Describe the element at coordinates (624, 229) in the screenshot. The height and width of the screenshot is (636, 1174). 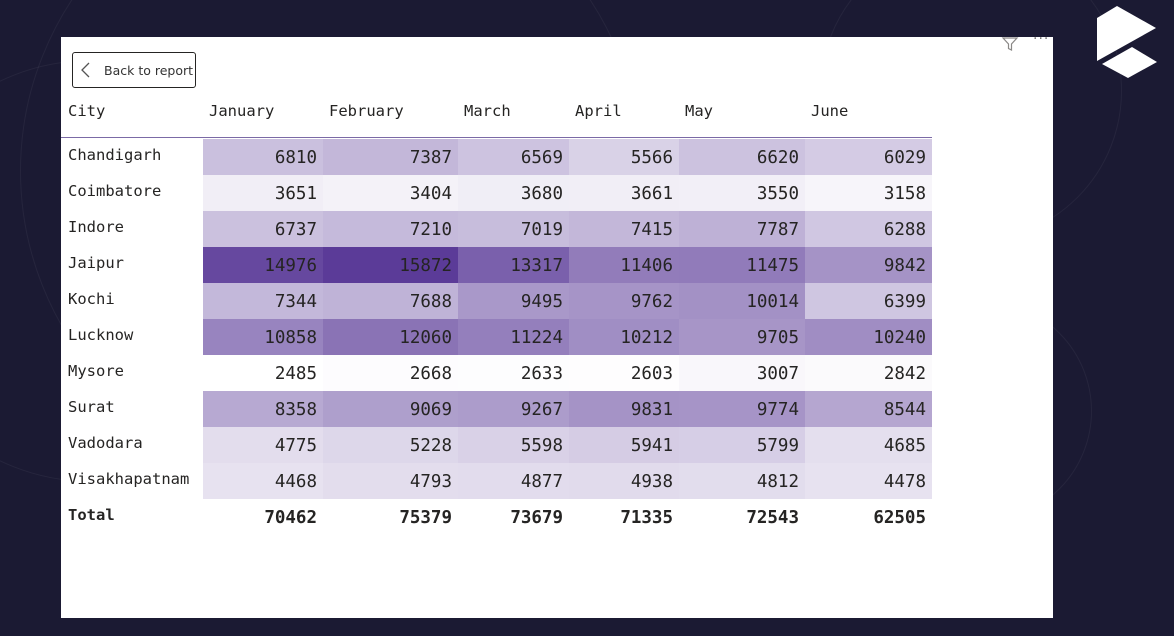
I see `value-cell: 7415` at that location.